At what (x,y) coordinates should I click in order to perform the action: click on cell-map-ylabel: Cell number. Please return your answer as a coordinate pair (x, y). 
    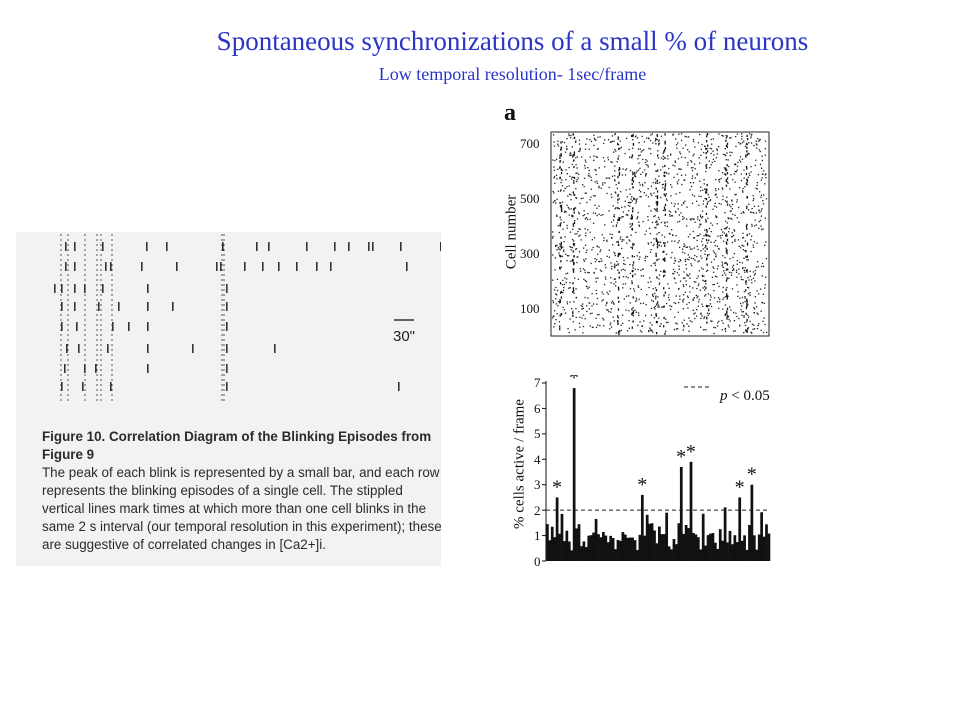
    Looking at the image, I should click on (511, 232).